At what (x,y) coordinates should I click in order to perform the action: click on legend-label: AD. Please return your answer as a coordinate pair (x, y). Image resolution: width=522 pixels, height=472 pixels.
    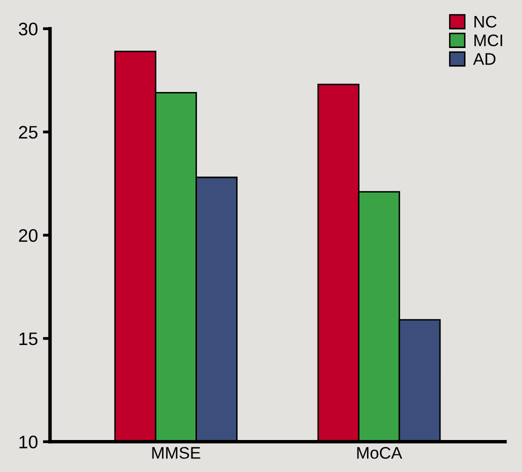
    Looking at the image, I should click on (484, 59).